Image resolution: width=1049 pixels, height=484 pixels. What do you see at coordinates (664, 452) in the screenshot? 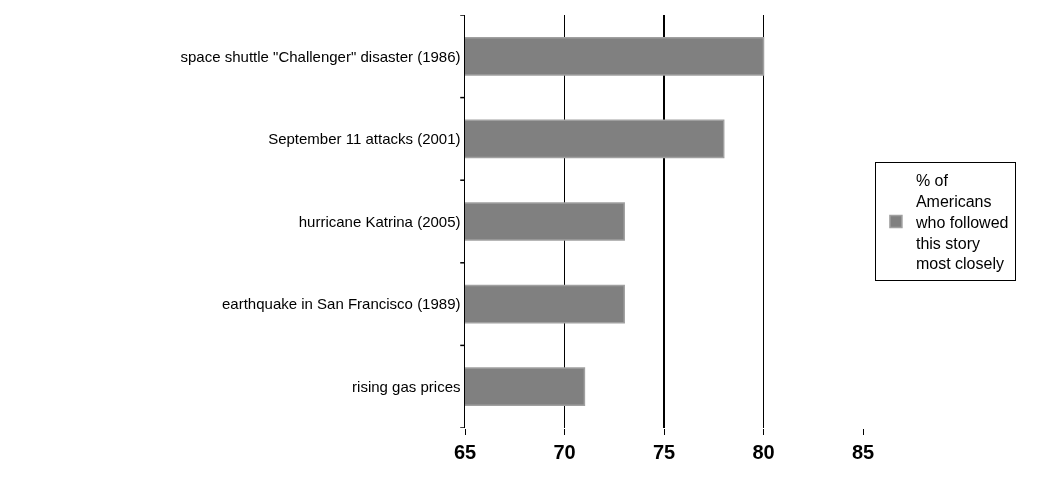
I see `x-tick-label: 75` at bounding box center [664, 452].